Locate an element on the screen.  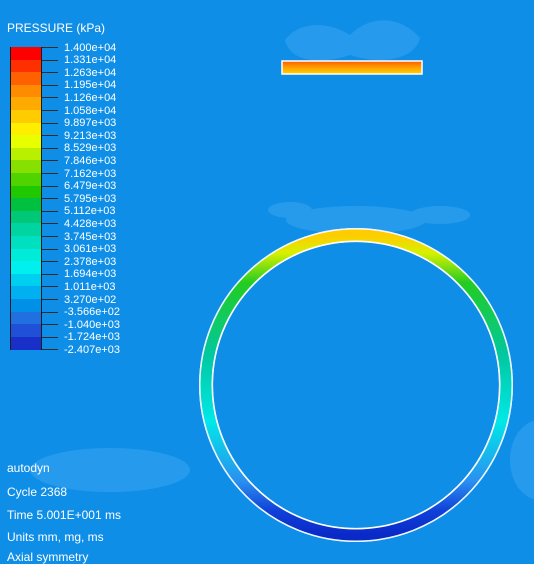
legend-label: 9.213e+03 is located at coordinates (90, 135).